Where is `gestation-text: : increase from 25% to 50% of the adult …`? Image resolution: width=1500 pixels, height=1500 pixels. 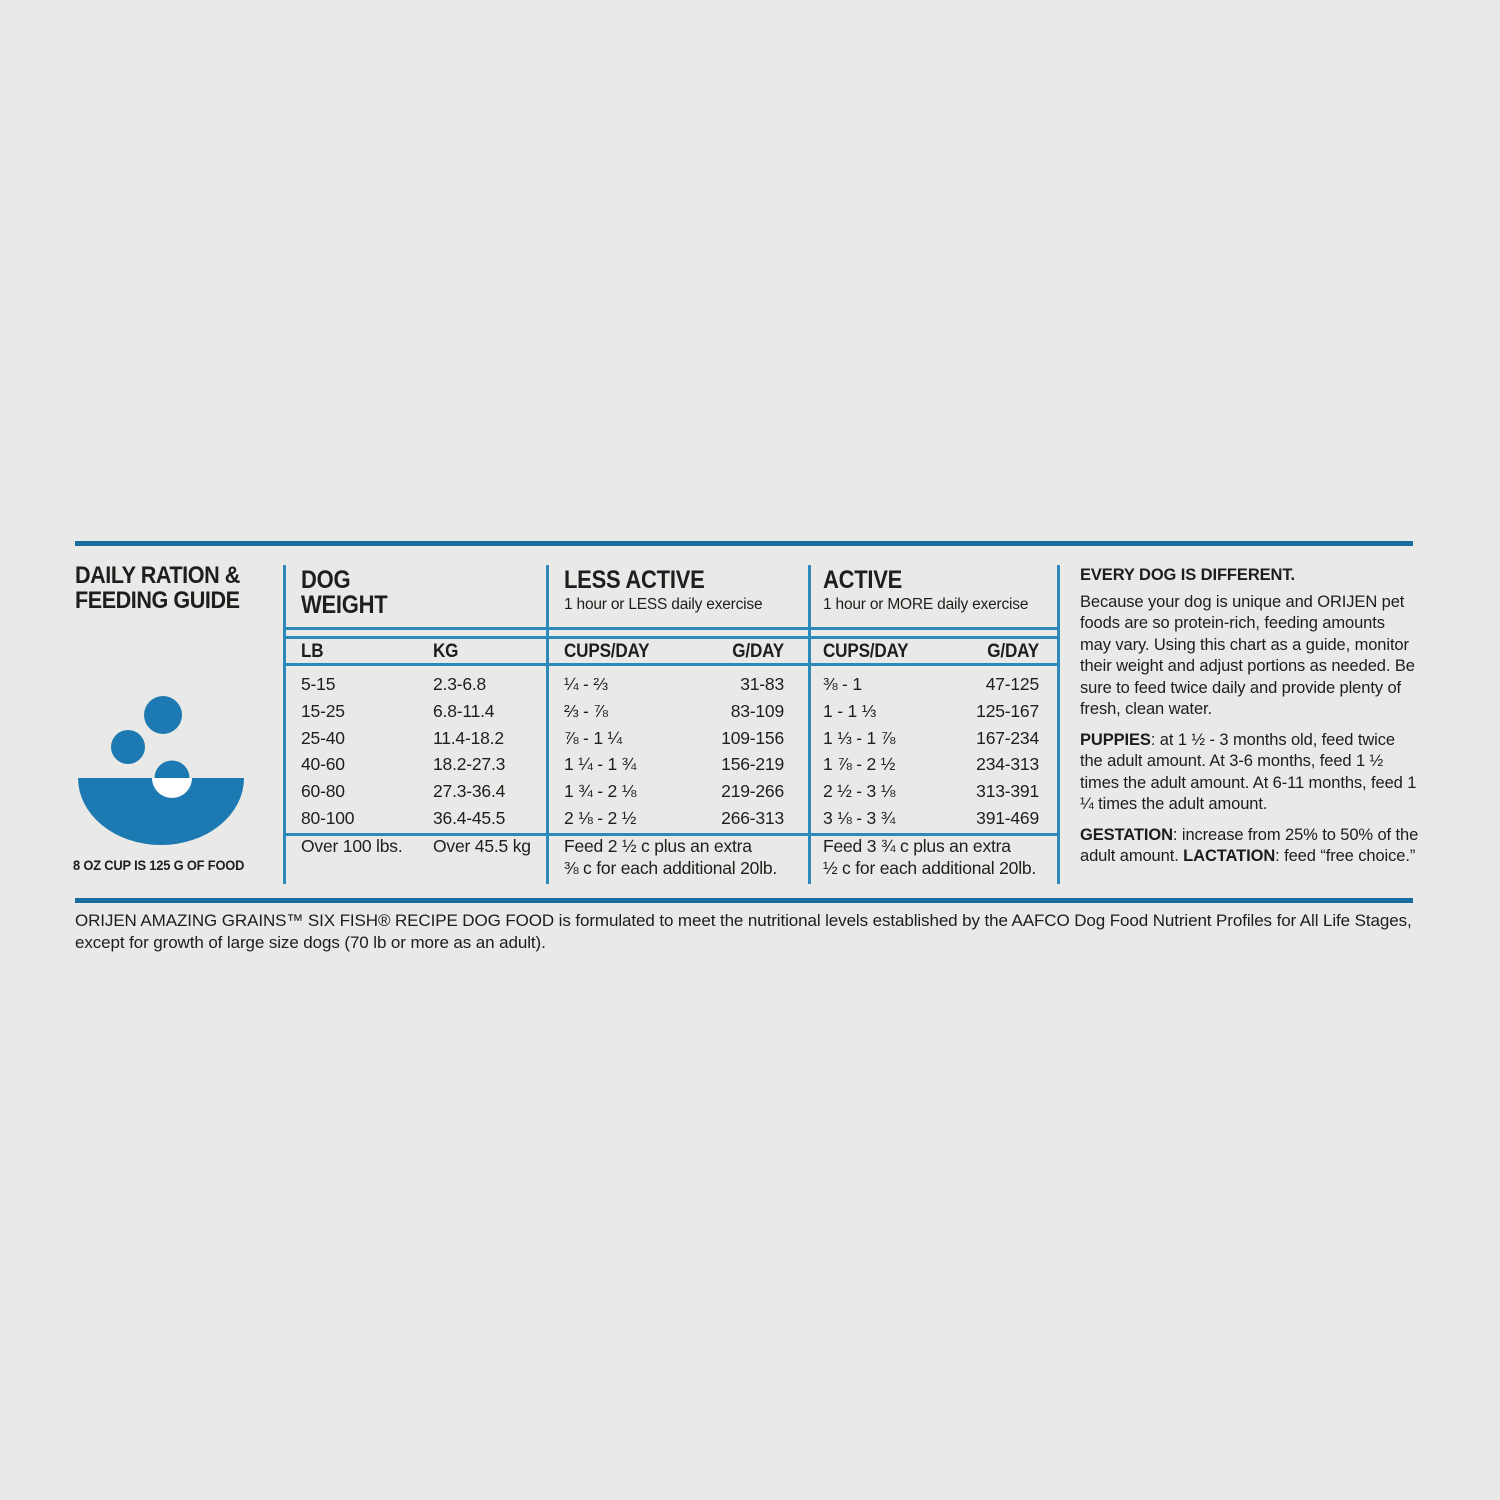 gestation-text: : increase from 25% to 50% of the adult … is located at coordinates (1249, 846).